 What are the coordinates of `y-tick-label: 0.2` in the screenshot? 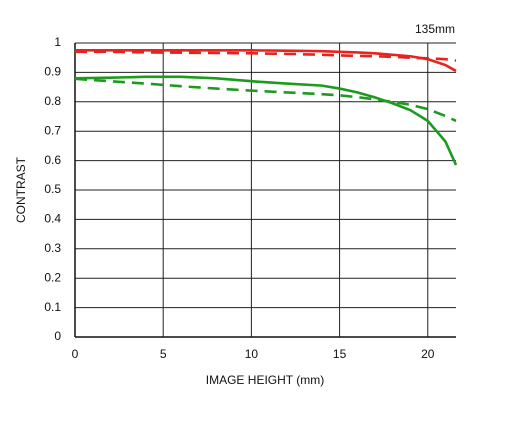 It's located at (52, 277).